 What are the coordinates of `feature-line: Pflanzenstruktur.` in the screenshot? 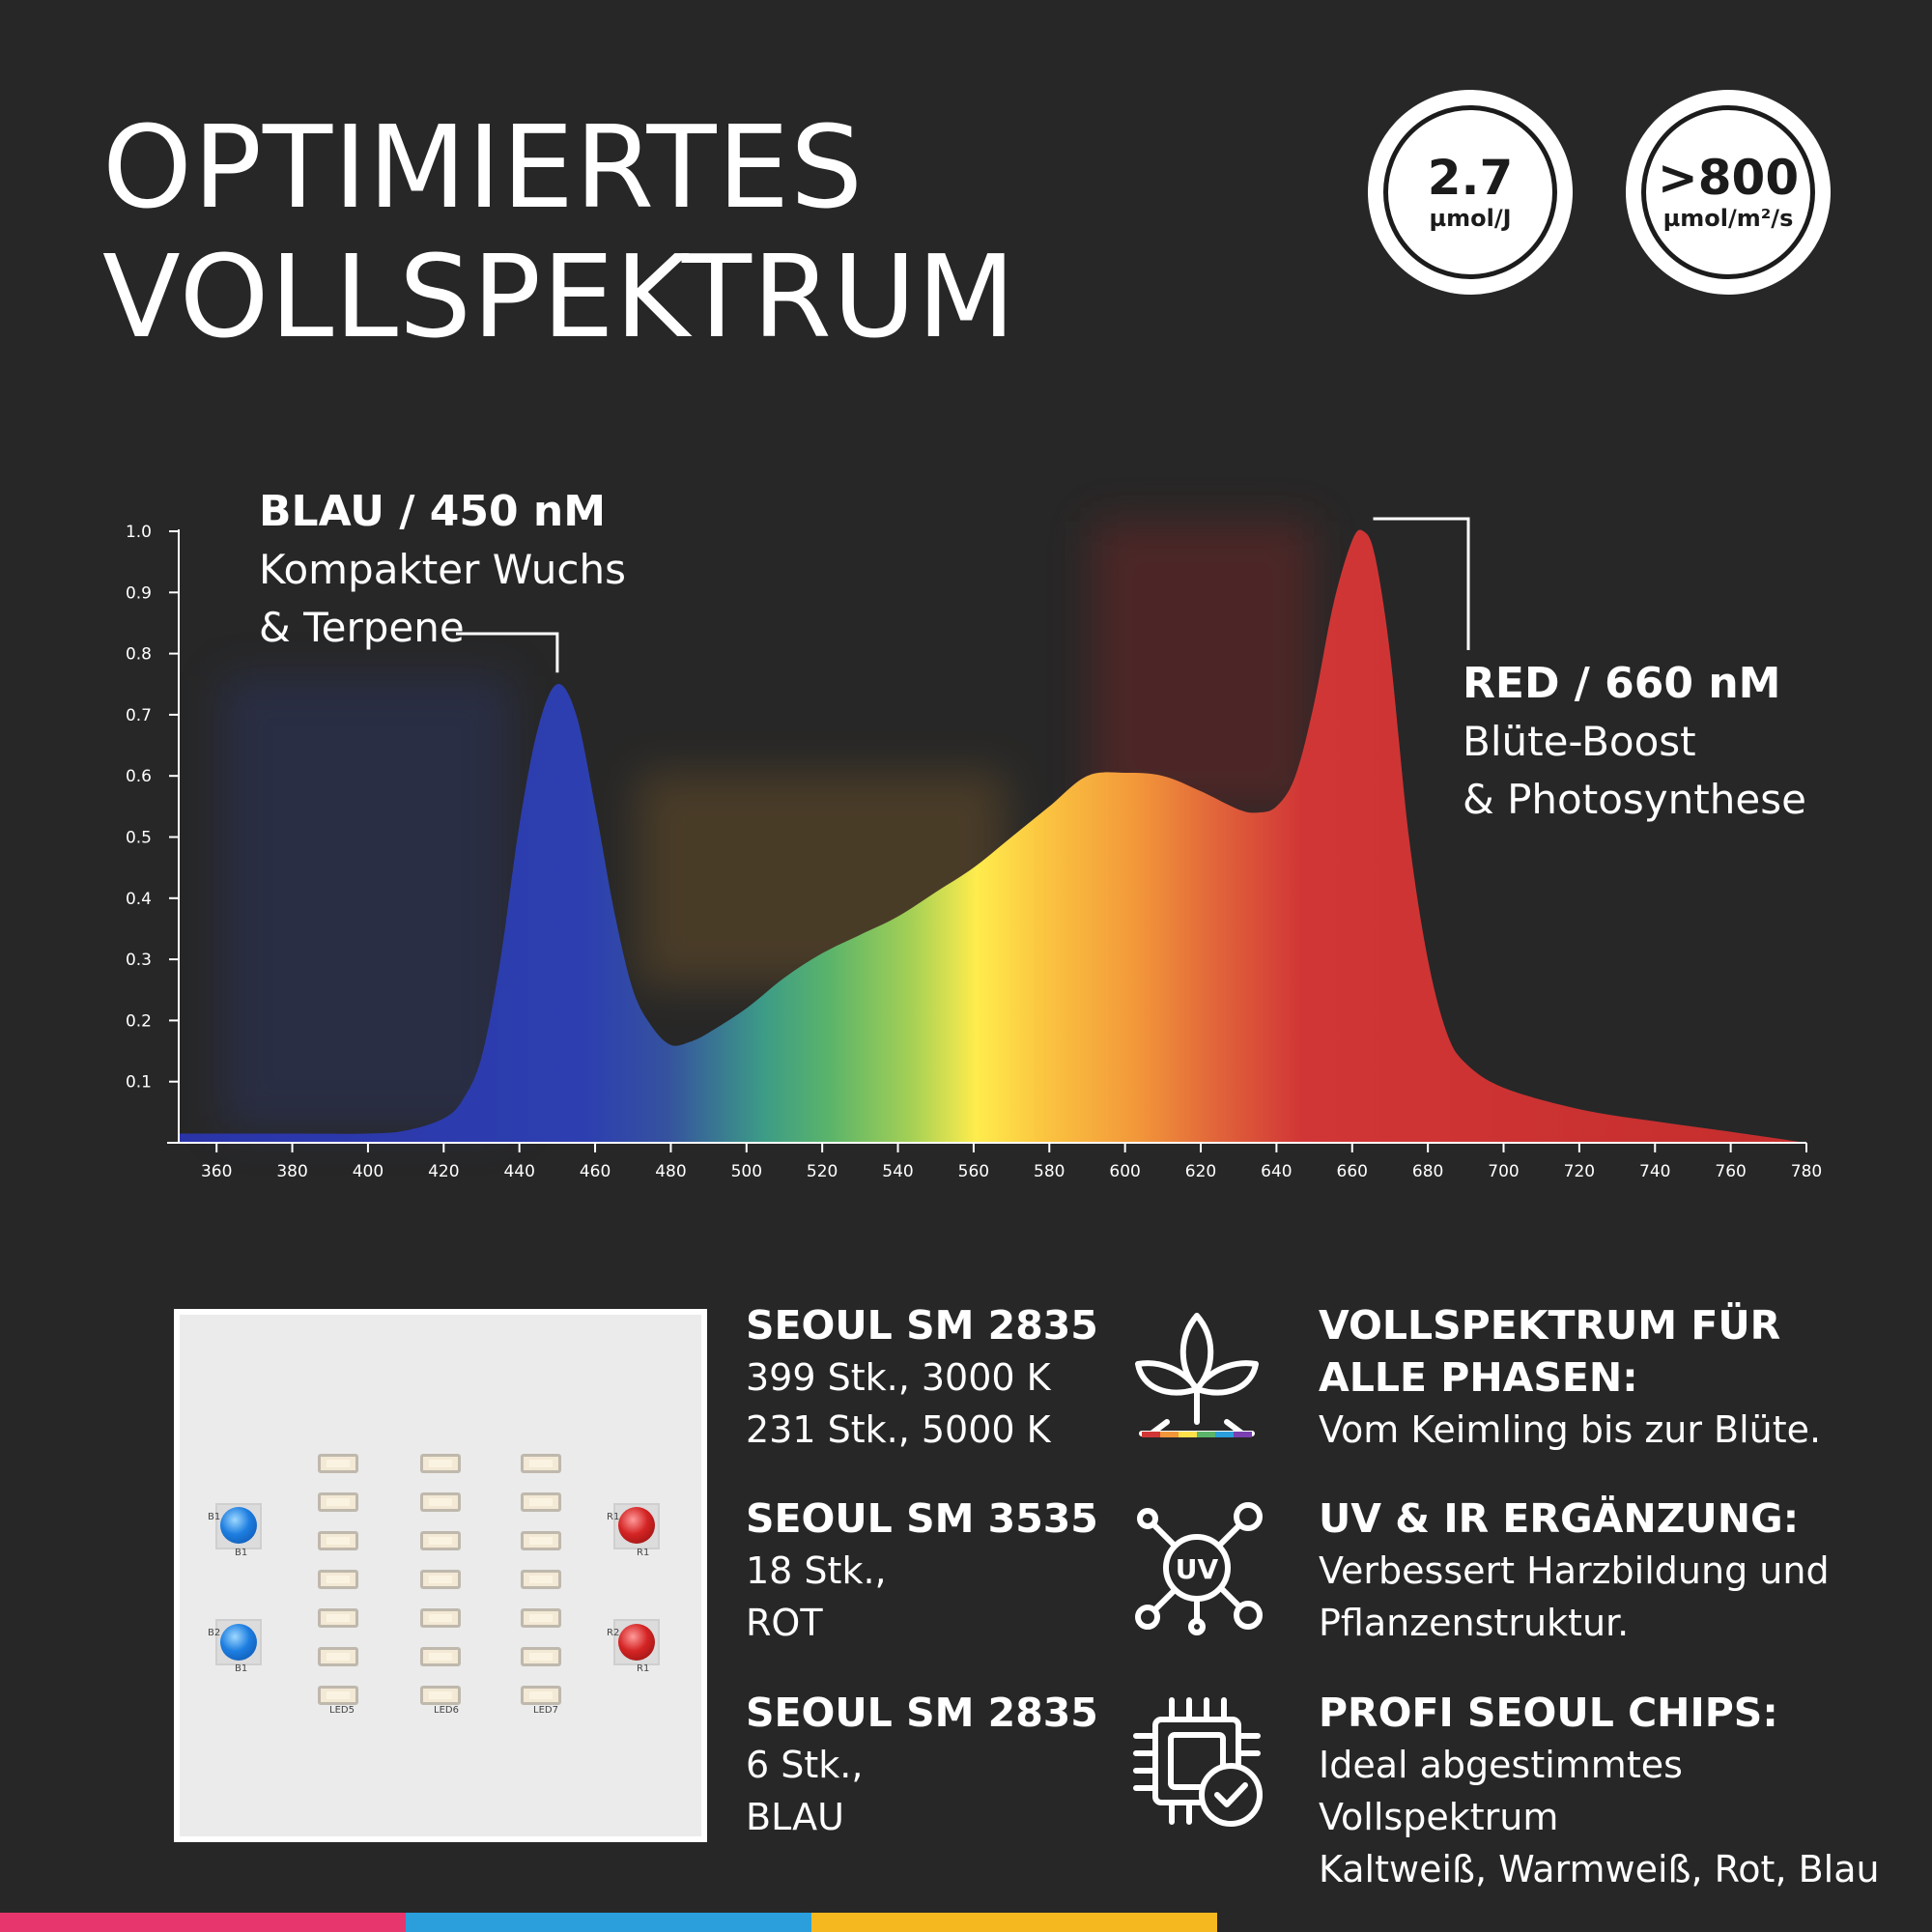 It's located at (1474, 1623).